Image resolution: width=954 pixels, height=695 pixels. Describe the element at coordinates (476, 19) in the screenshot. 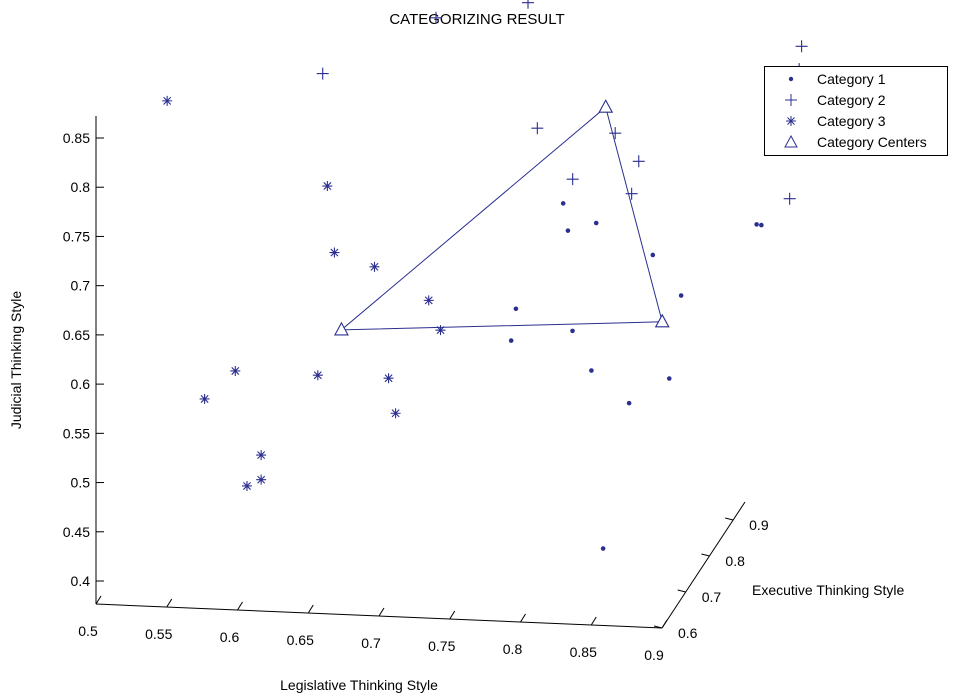

I see `chart-title: CATEGORIZING RESULT` at that location.